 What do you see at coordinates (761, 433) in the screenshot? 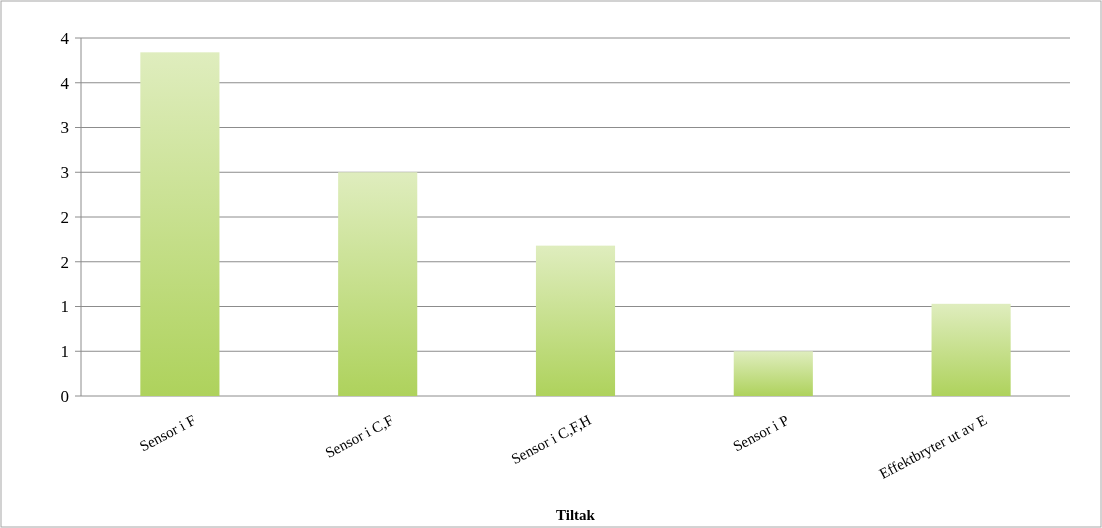
I see `x-tick-label: Sensor i P` at bounding box center [761, 433].